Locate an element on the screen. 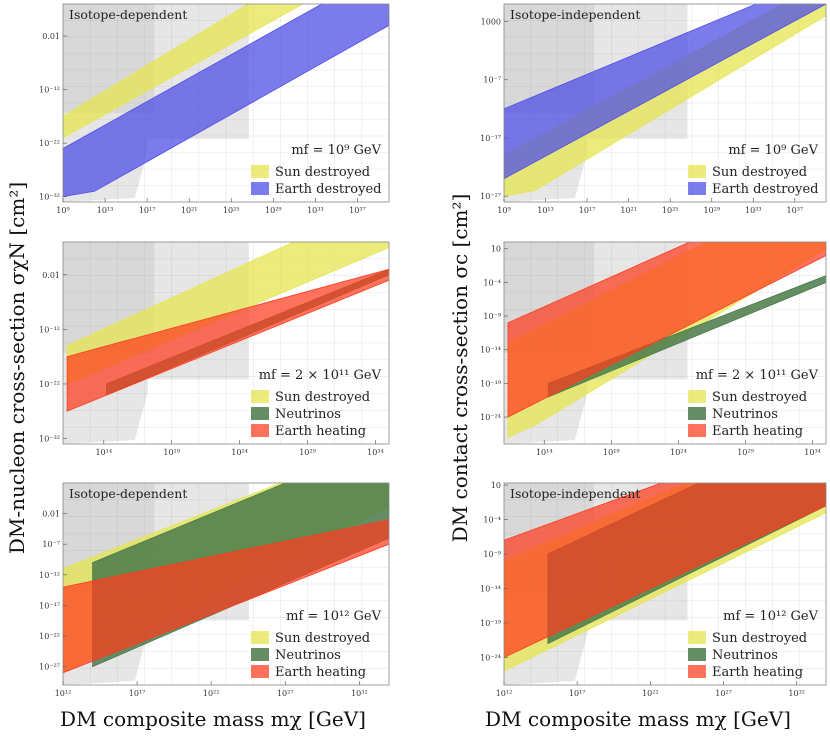  panel-title: Isotope-independent is located at coordinates (575, 493).